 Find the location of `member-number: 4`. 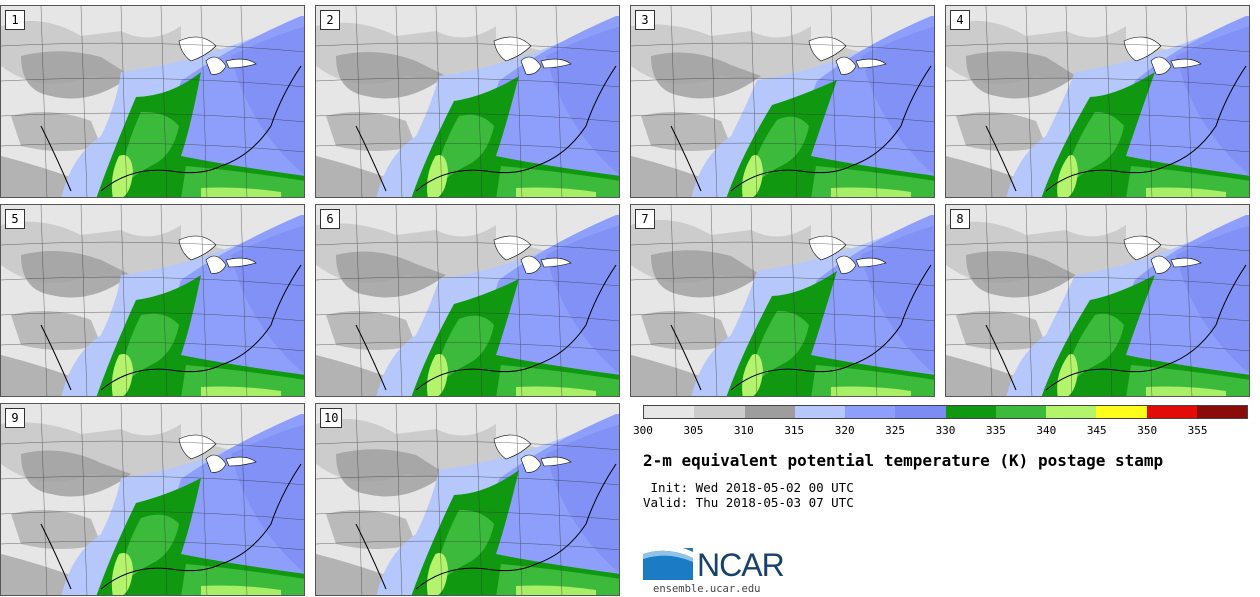

member-number: 4 is located at coordinates (960, 20).